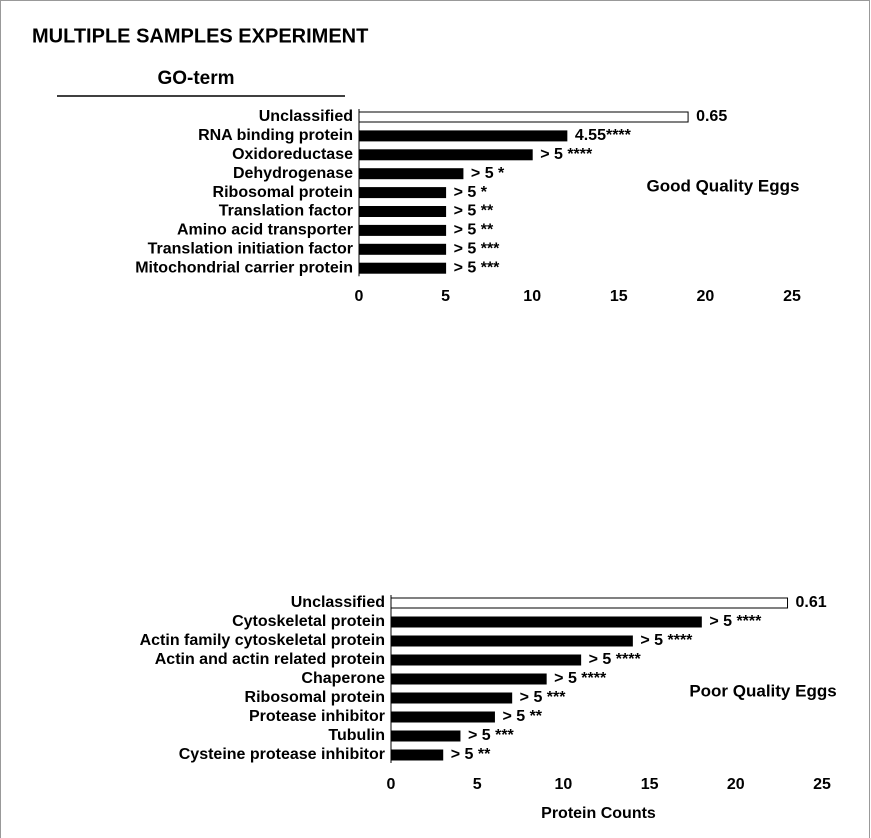 Image resolution: width=871 pixels, height=838 pixels. I want to click on category-label: Actin and actin related protein, so click(270, 659).